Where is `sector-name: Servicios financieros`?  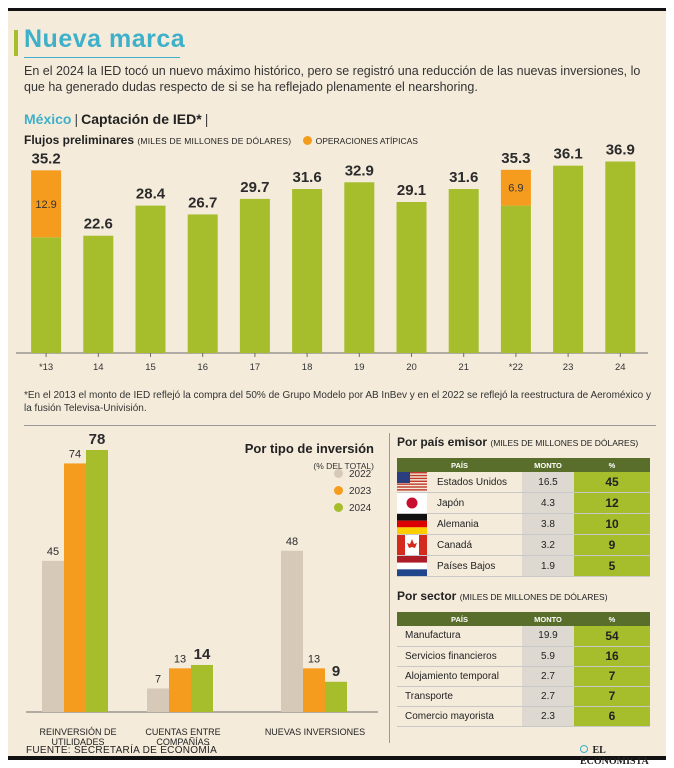
sector-name: Servicios financieros is located at coordinates (459, 656).